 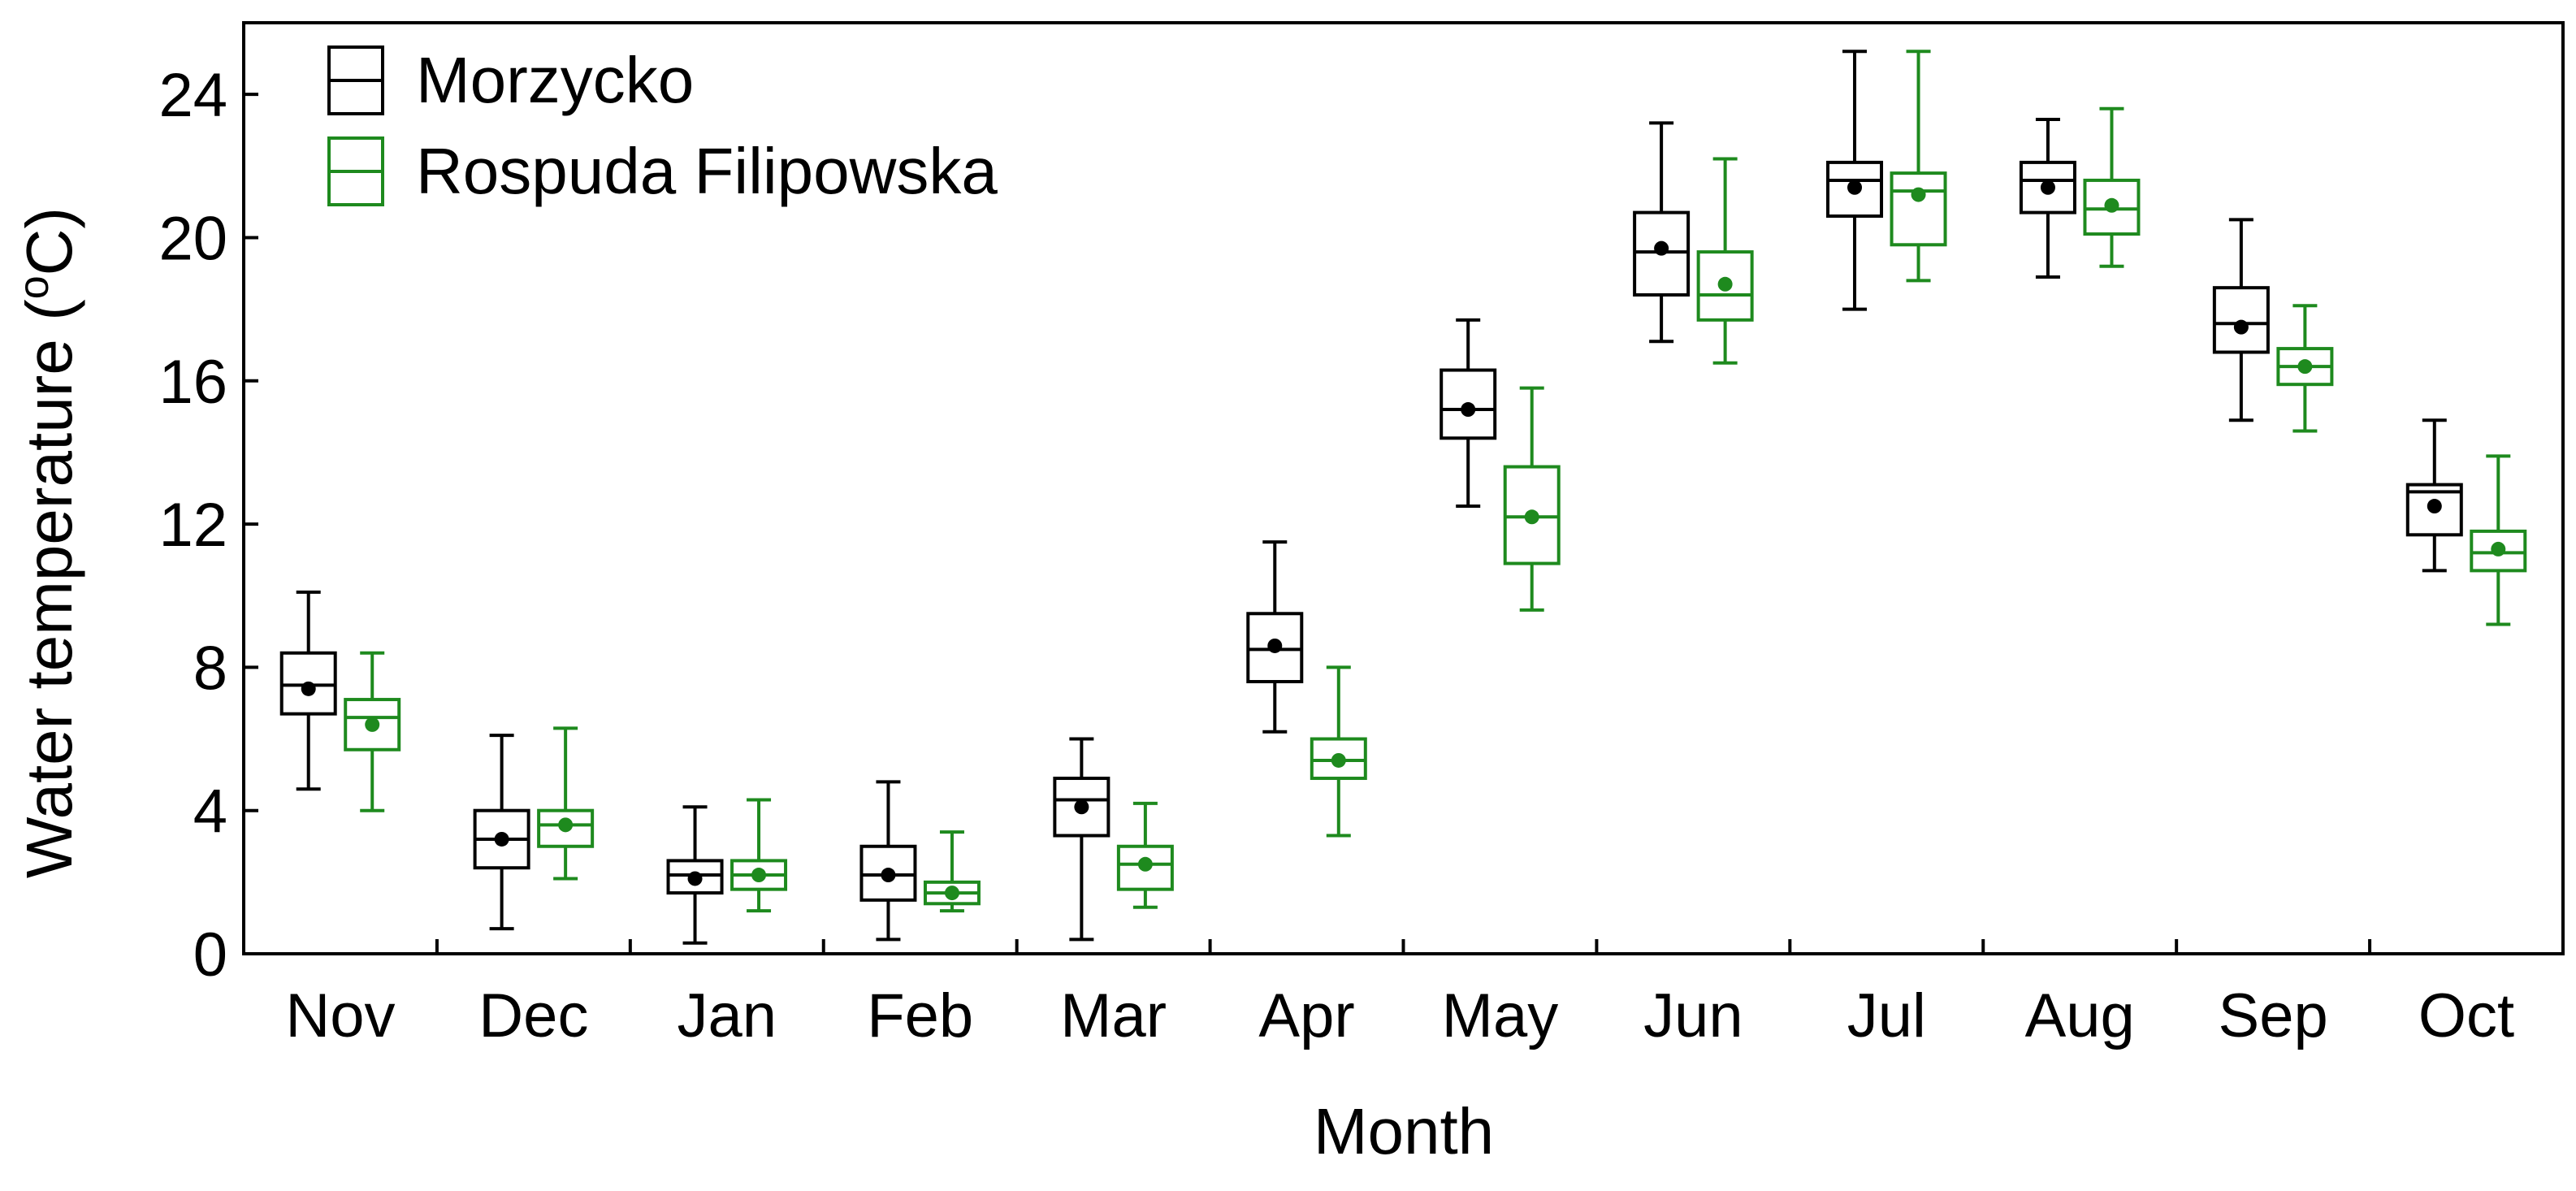 What do you see at coordinates (1500, 1015) in the screenshot?
I see `x-tick-label: May` at bounding box center [1500, 1015].